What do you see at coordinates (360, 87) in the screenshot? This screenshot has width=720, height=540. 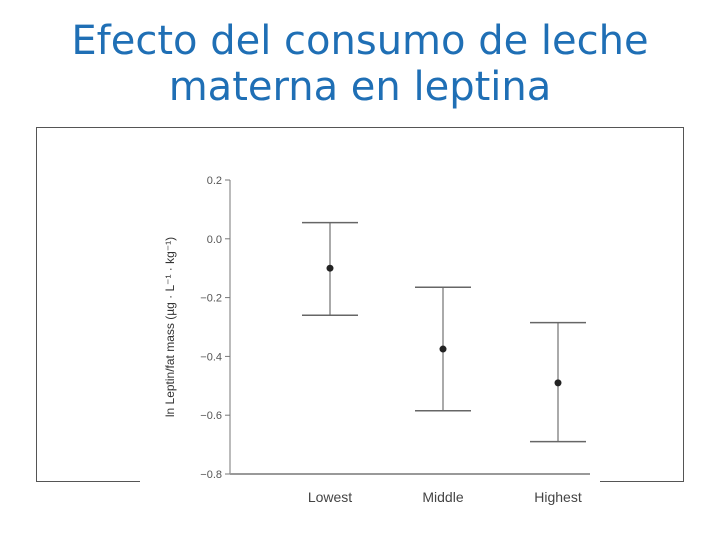 I see `slide-title-line-2: materna en leptina` at bounding box center [360, 87].